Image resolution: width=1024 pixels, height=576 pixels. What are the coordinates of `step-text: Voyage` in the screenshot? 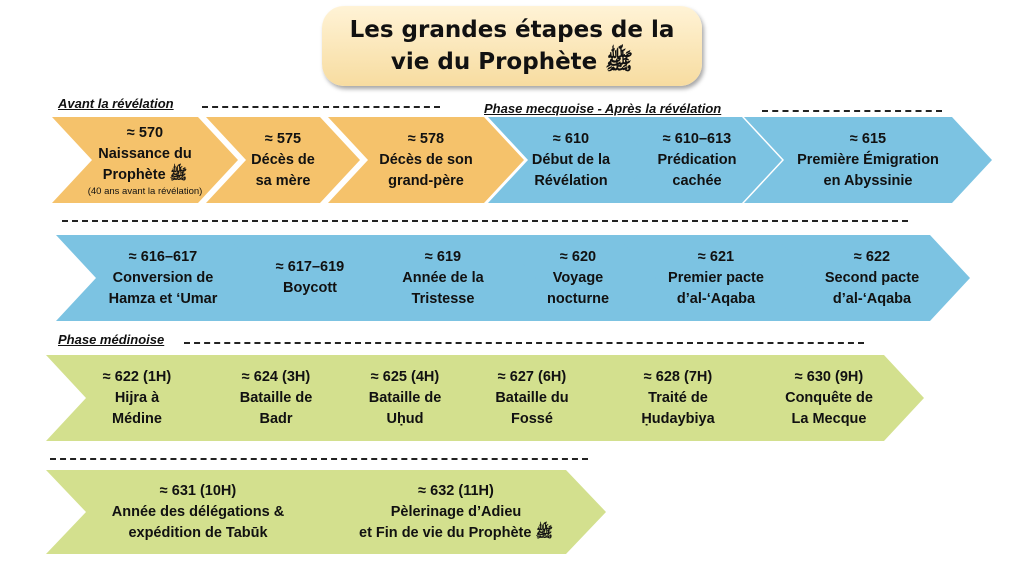 It's located at (578, 277).